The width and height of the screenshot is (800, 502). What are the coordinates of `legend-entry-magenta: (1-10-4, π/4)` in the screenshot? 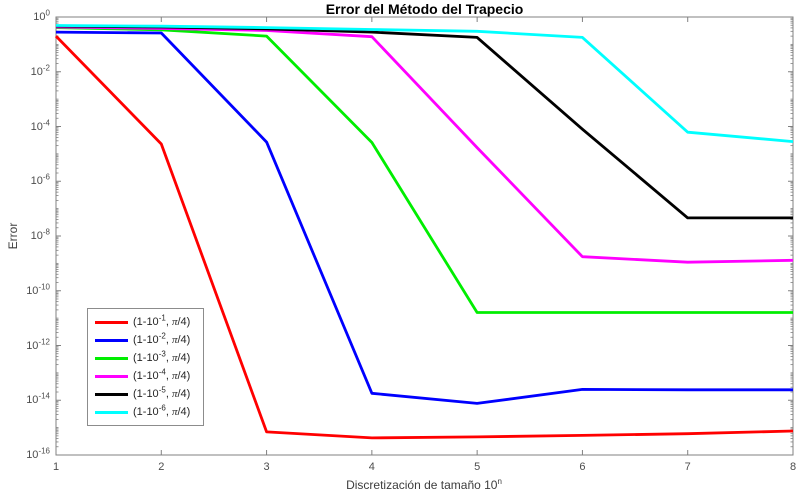 It's located at (147, 374).